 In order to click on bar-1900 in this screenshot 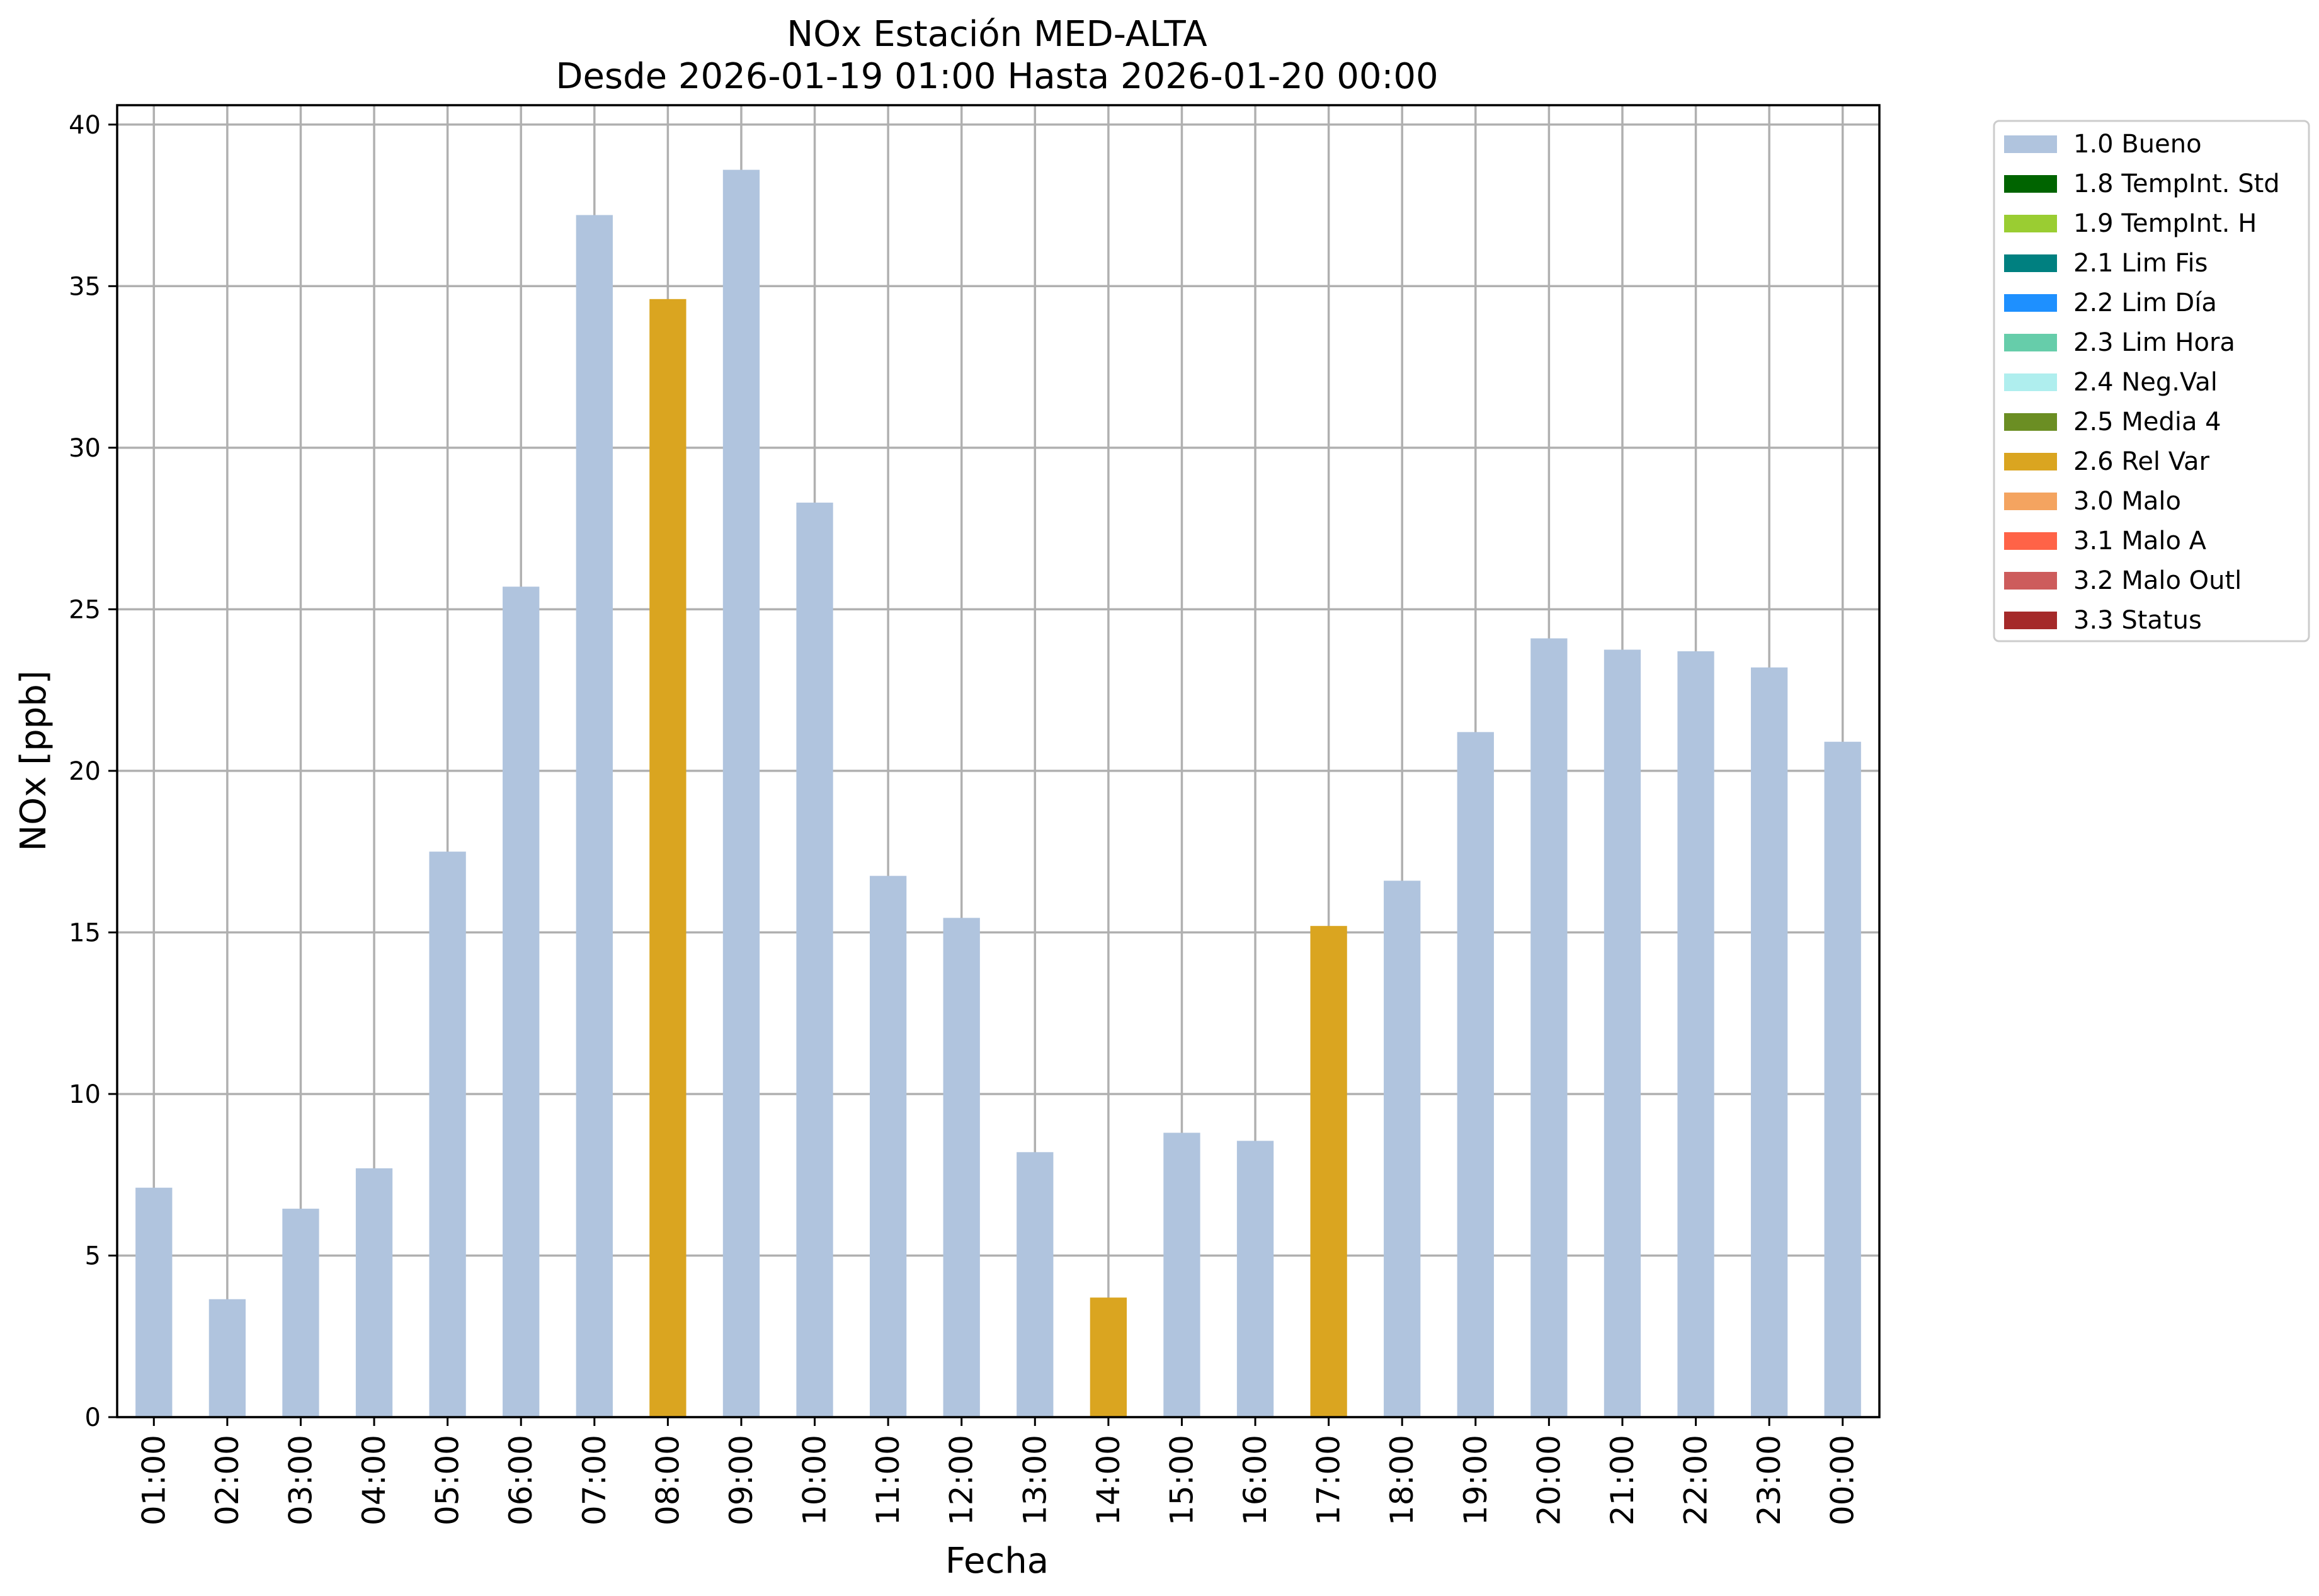, I will do `click(1475, 1074)`.